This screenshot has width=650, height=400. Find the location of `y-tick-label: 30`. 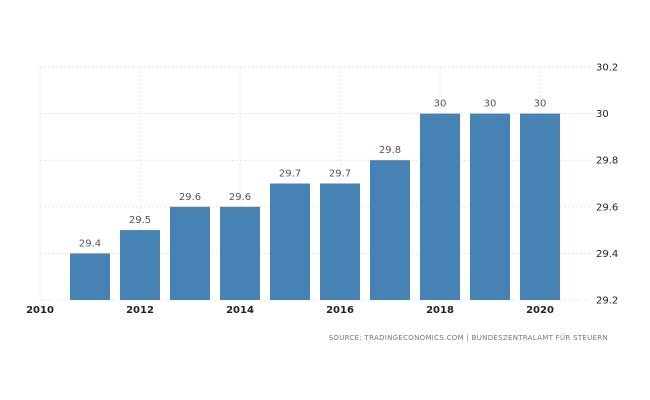

y-tick-label: 30 is located at coordinates (602, 114).